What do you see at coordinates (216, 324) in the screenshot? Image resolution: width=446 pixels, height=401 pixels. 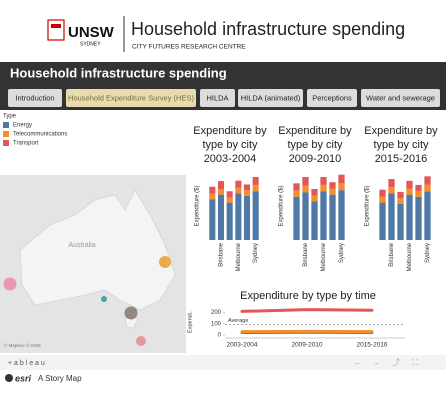 I see `y-tick-label: 100` at bounding box center [216, 324].